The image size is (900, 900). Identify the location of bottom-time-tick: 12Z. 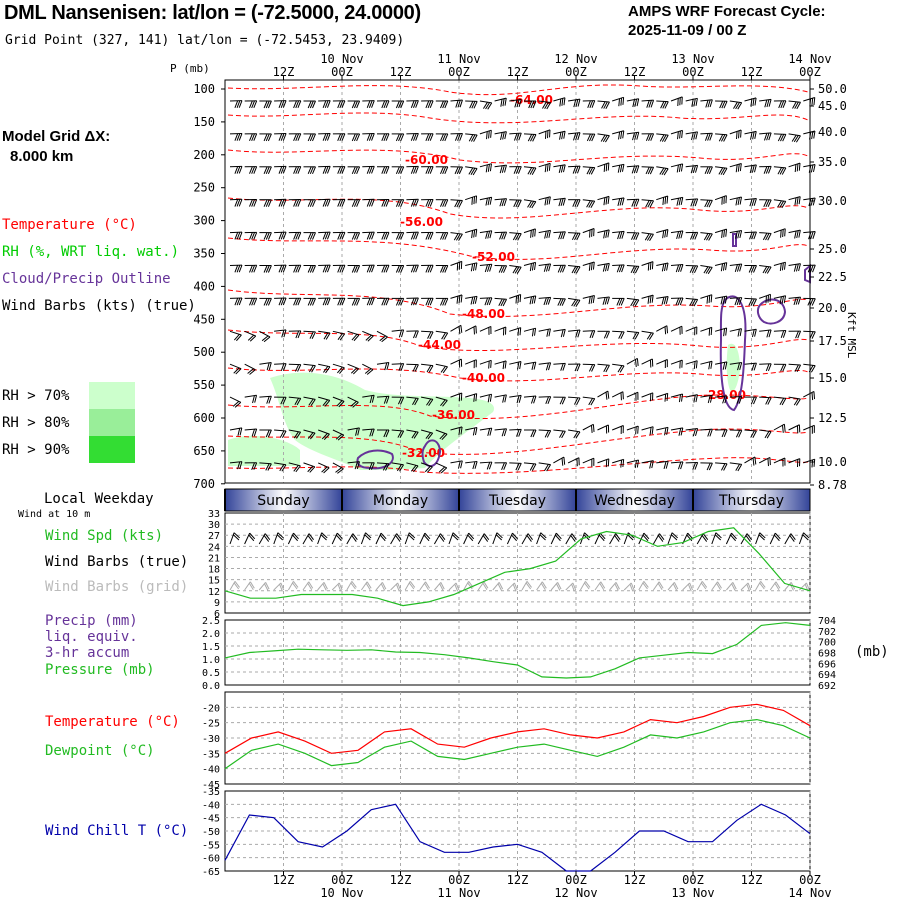
(518, 880).